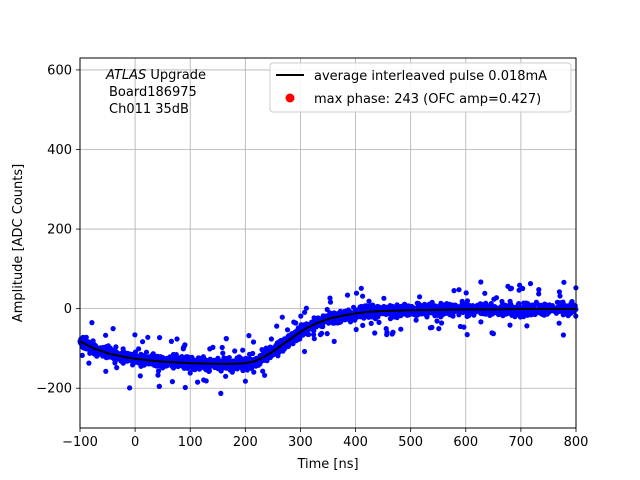 This screenshot has width=640, height=480. Describe the element at coordinates (59, 70) in the screenshot. I see `y-tick-label: 600` at that location.